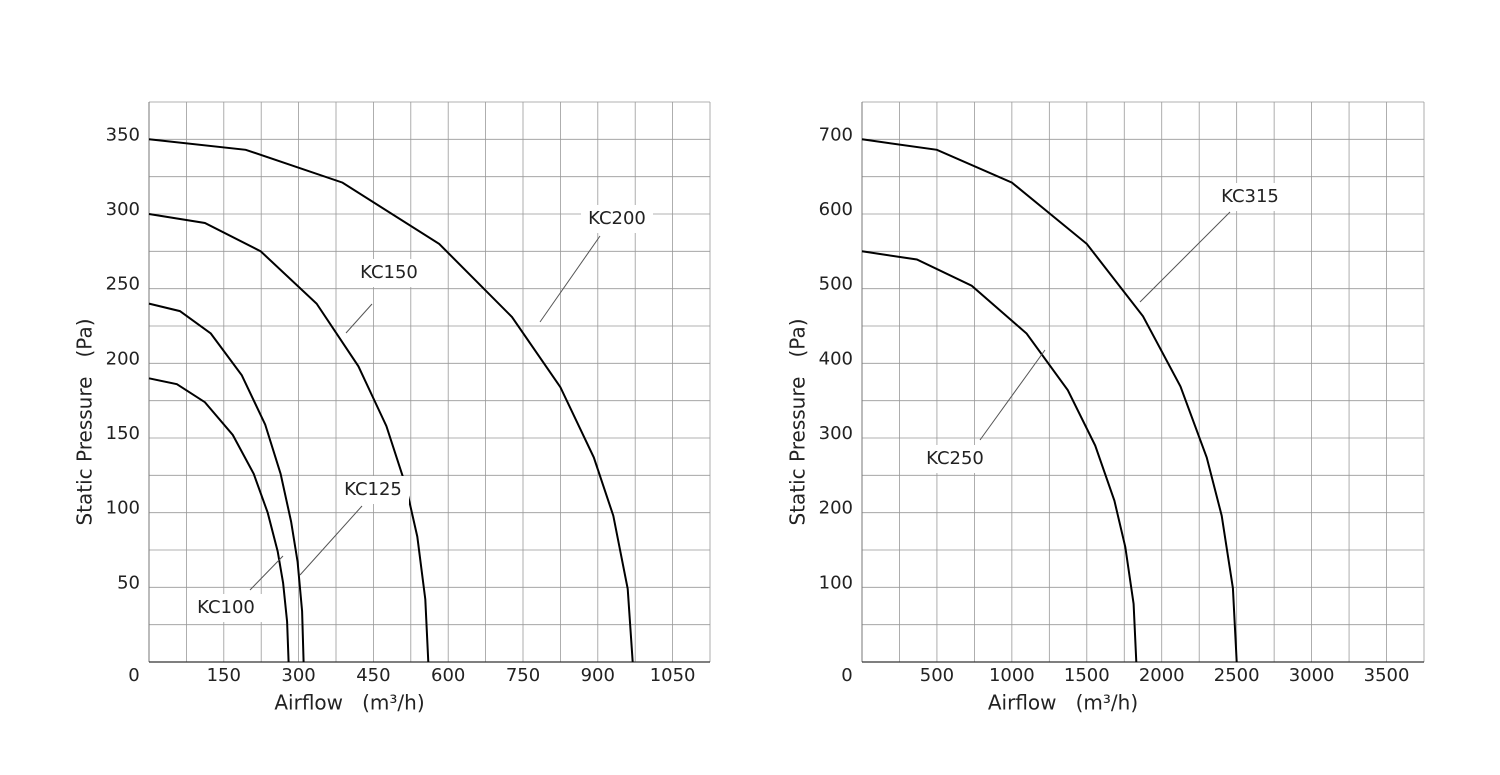 Image resolution: width=1500 pixels, height=775 pixels. Describe the element at coordinates (673, 675) in the screenshot. I see `x-tick-label: 1050` at that location.